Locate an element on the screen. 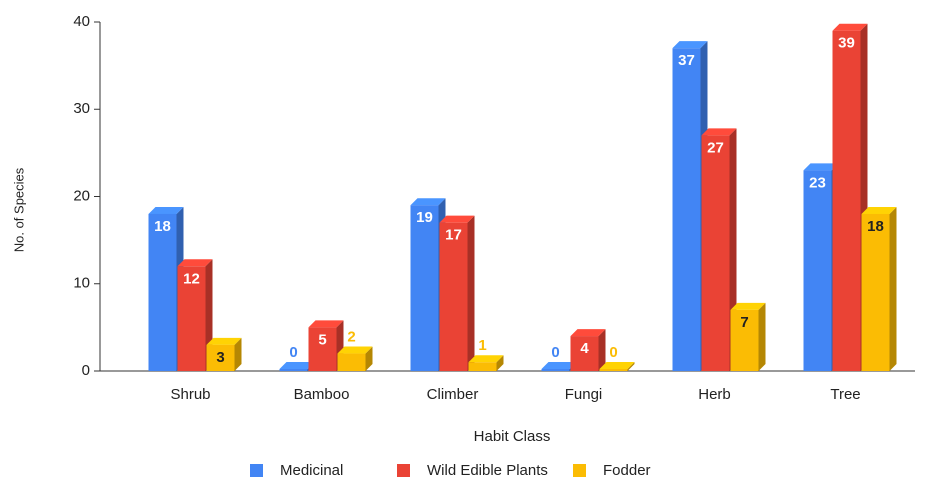  x-tick-label: Climber is located at coordinates (453, 394).